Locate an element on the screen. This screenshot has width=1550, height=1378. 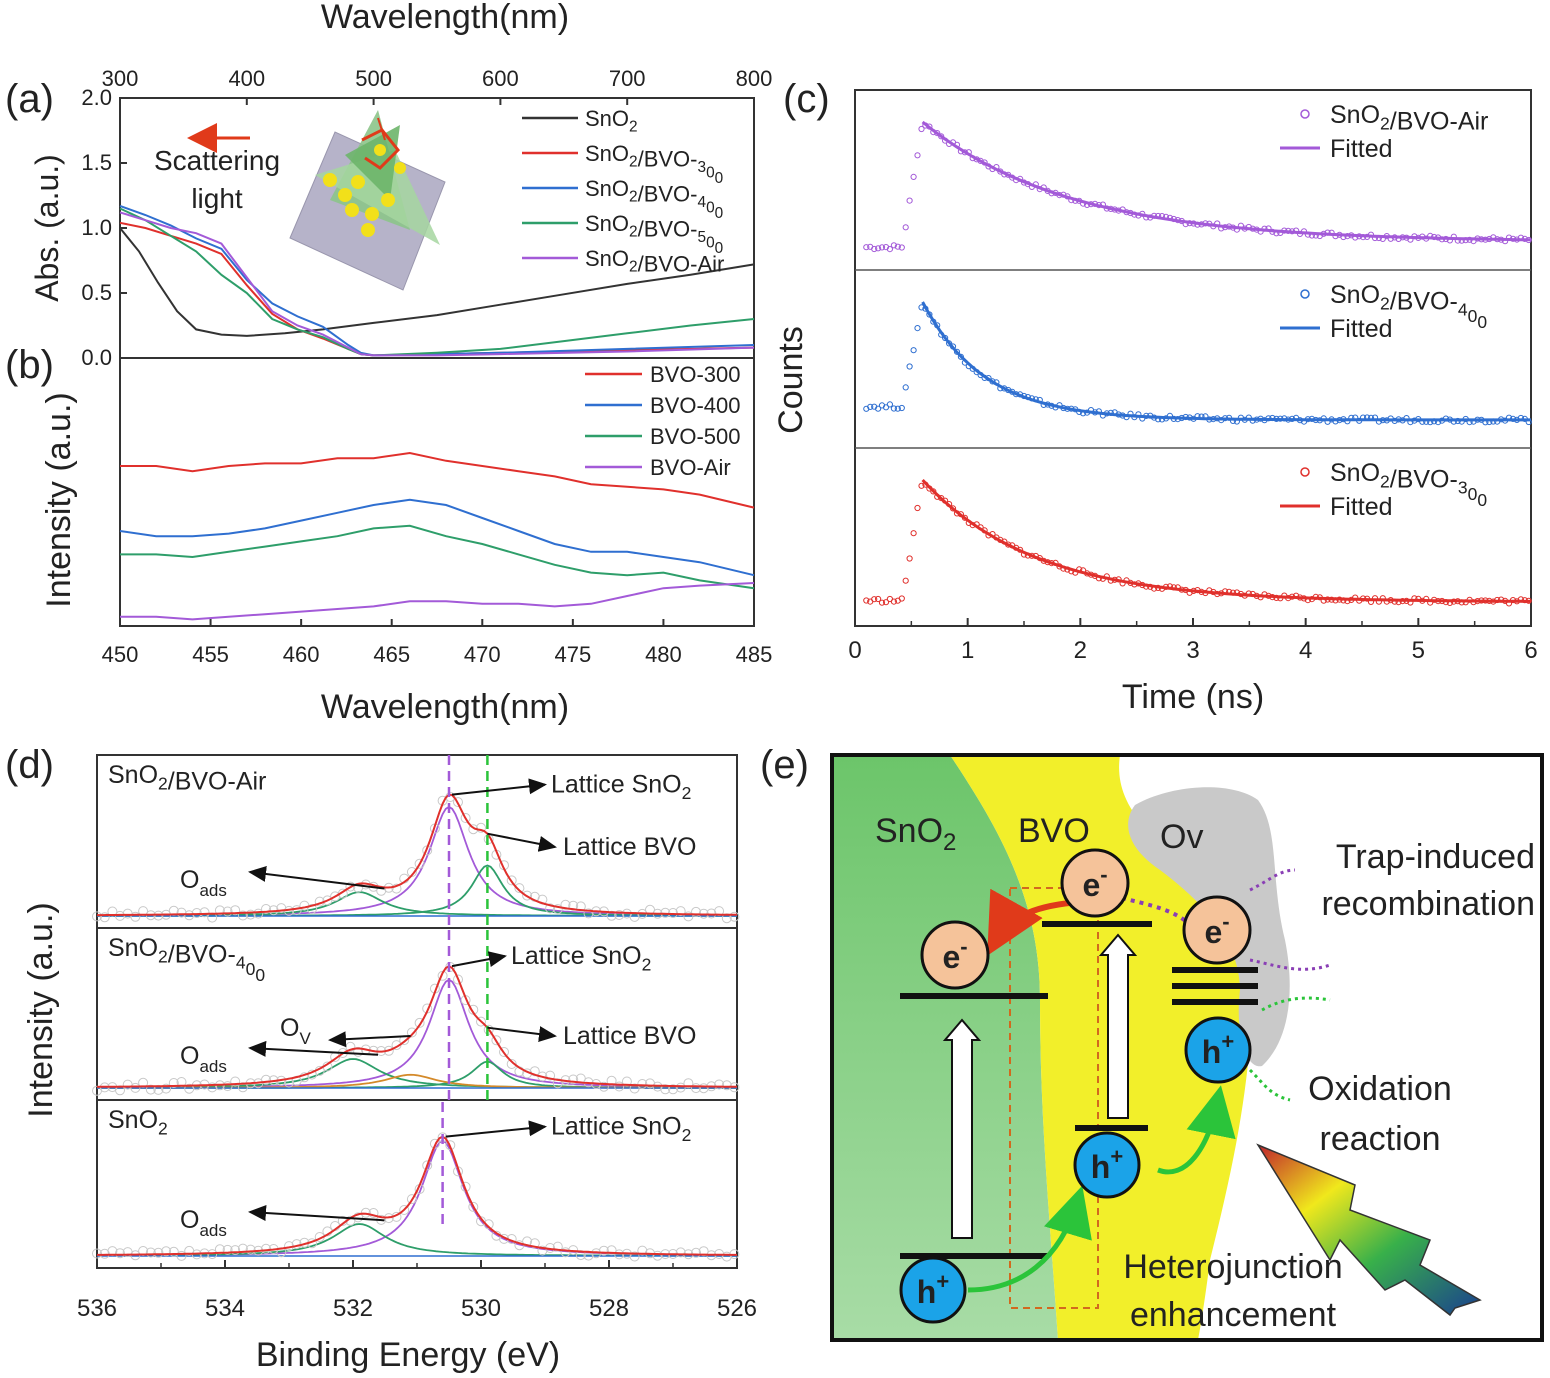
chart-a-xtick-label: 800 is located at coordinates (754, 78).